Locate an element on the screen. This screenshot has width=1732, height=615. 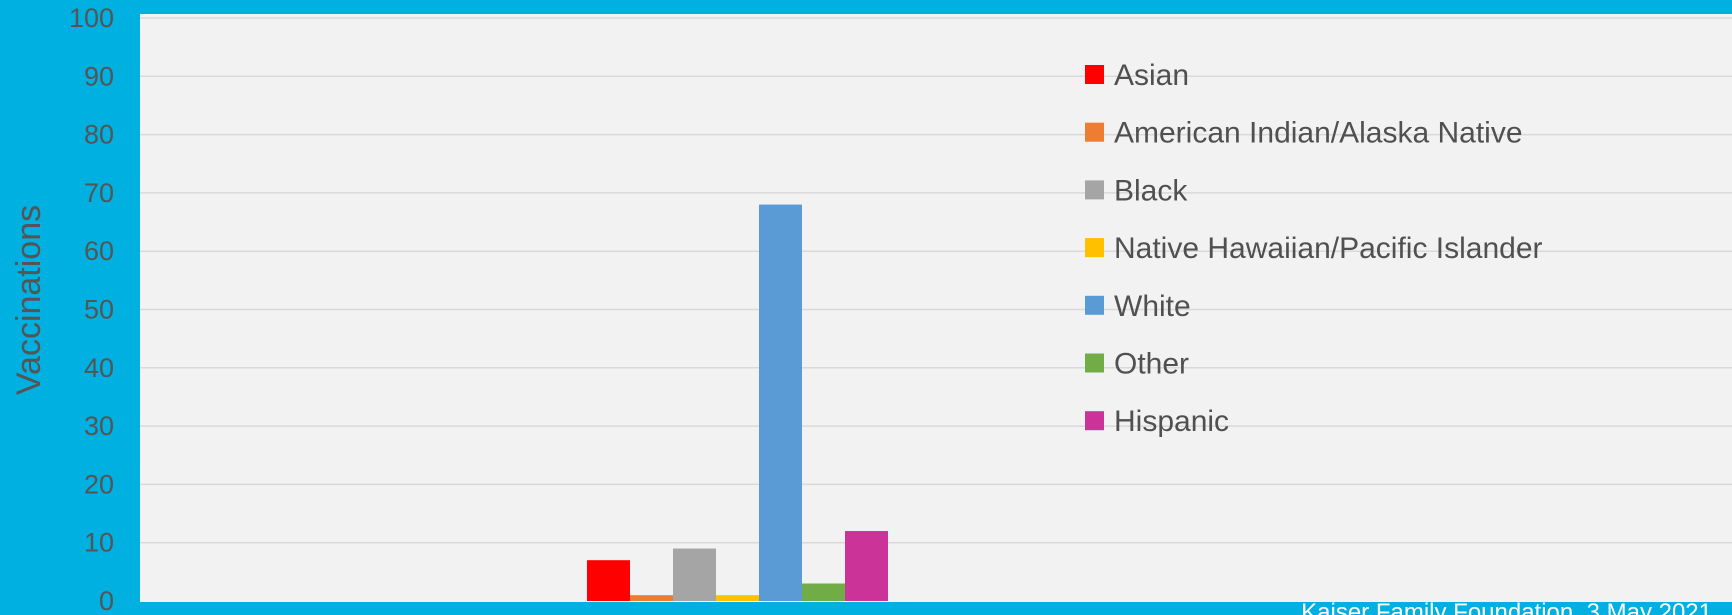
bar-other is located at coordinates (823, 592).